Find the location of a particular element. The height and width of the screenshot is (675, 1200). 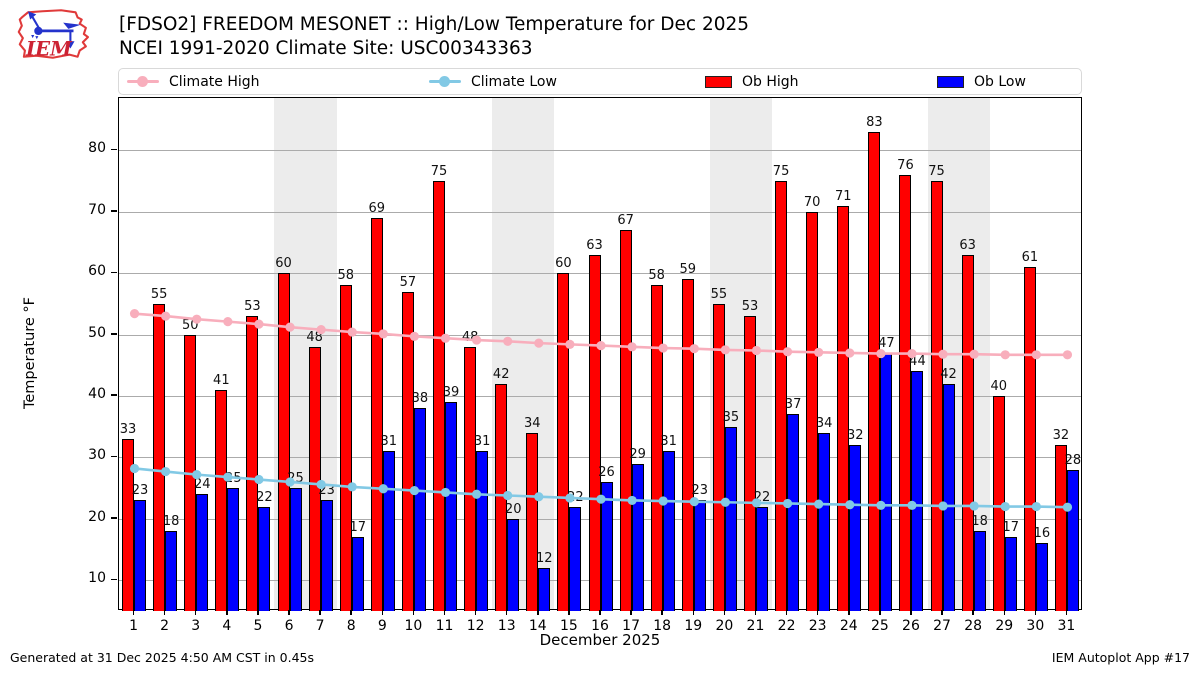

y-tick-label: 20 is located at coordinates (97, 516).